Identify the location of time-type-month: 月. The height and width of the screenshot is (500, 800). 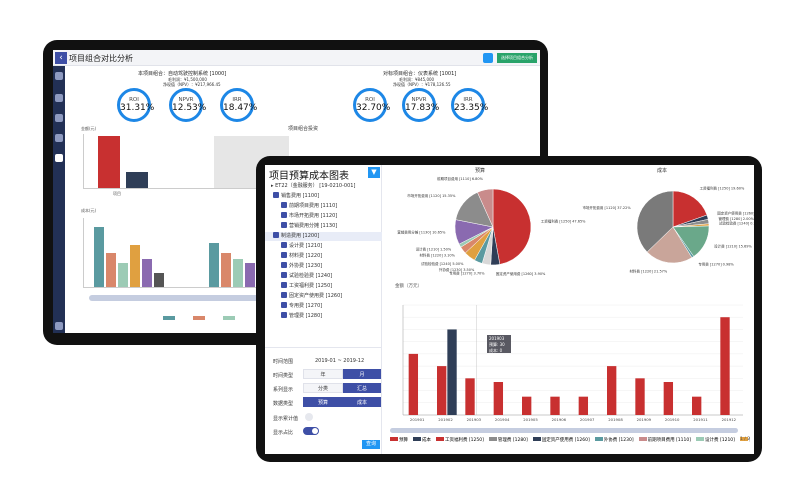
(362, 374).